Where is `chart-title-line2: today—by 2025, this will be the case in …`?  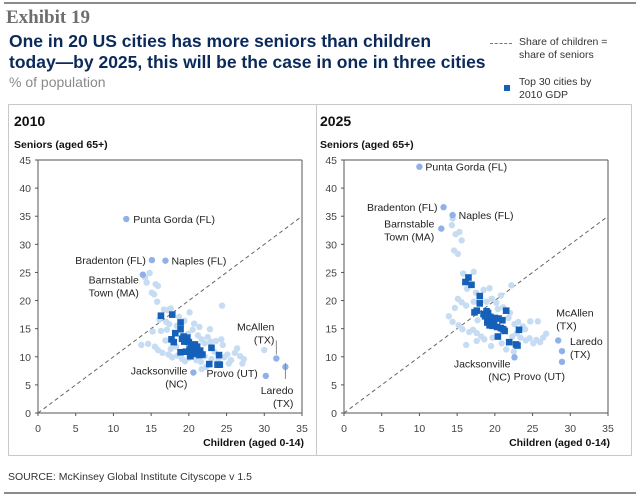
chart-title-line2: today—by 2025, this will be the case in … is located at coordinates (247, 62).